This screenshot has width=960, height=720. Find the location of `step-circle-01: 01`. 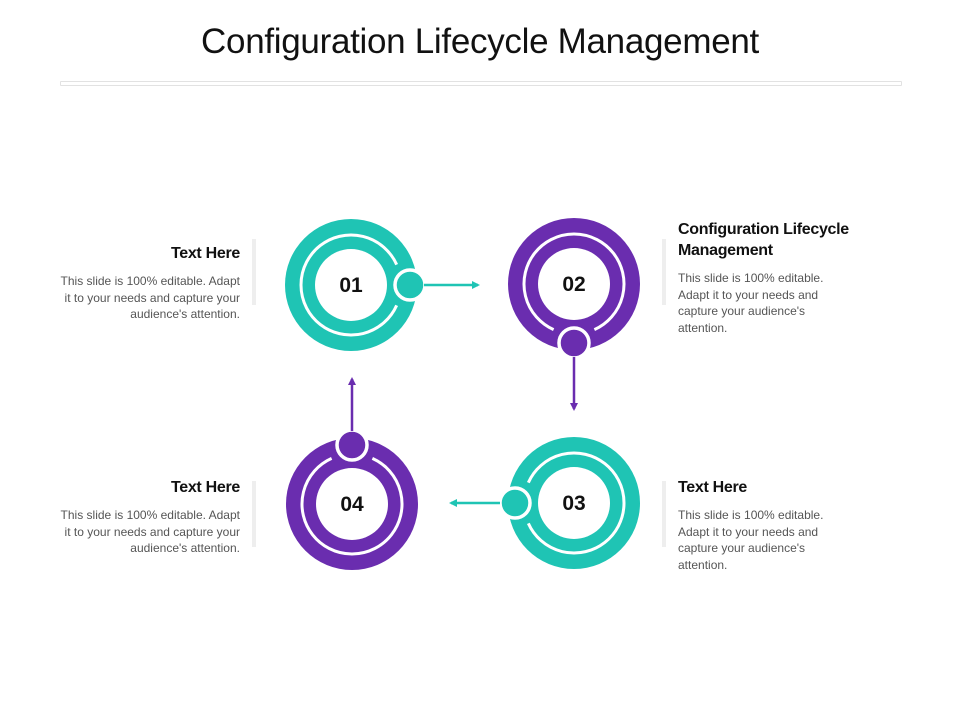

step-circle-01: 01 is located at coordinates (356, 285).